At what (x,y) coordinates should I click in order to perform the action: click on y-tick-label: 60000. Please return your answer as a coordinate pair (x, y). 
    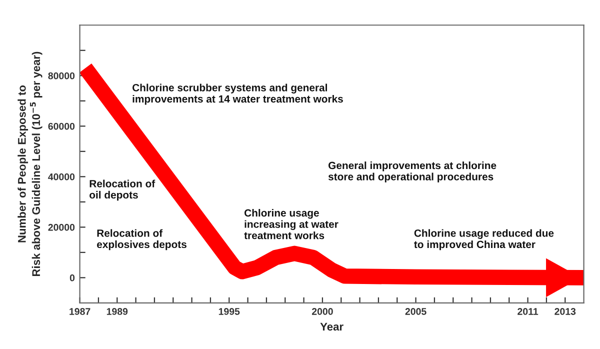
    Looking at the image, I should click on (61, 126).